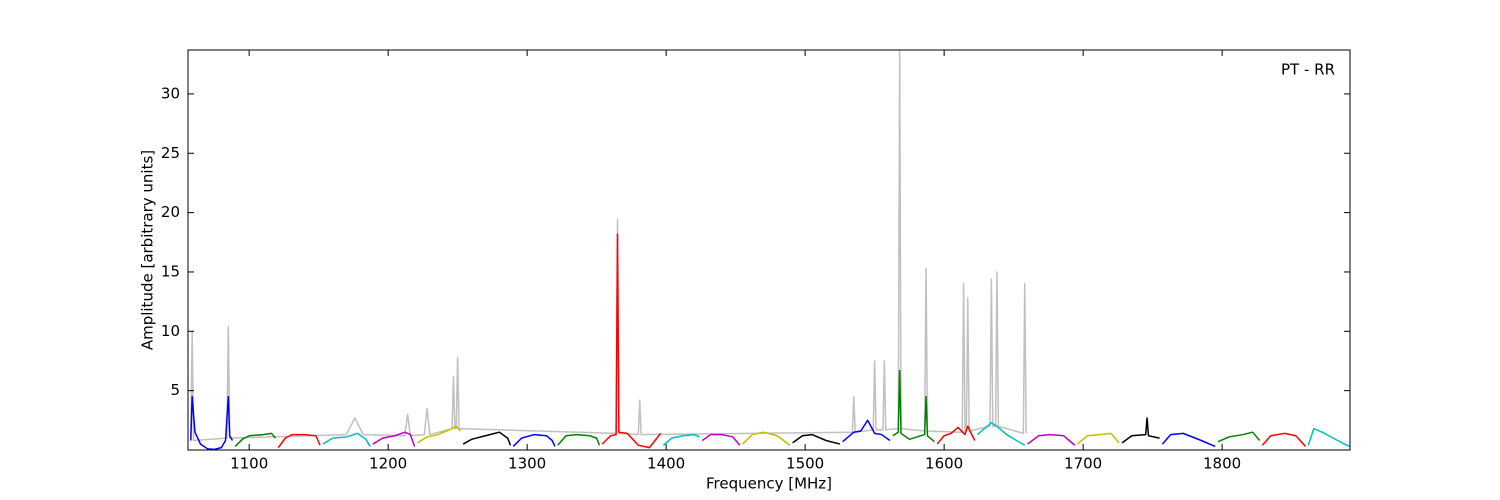 Image resolution: width=1500 pixels, height=500 pixels. Describe the element at coordinates (1222, 464) in the screenshot. I see `x-tick-label: 1800` at that location.